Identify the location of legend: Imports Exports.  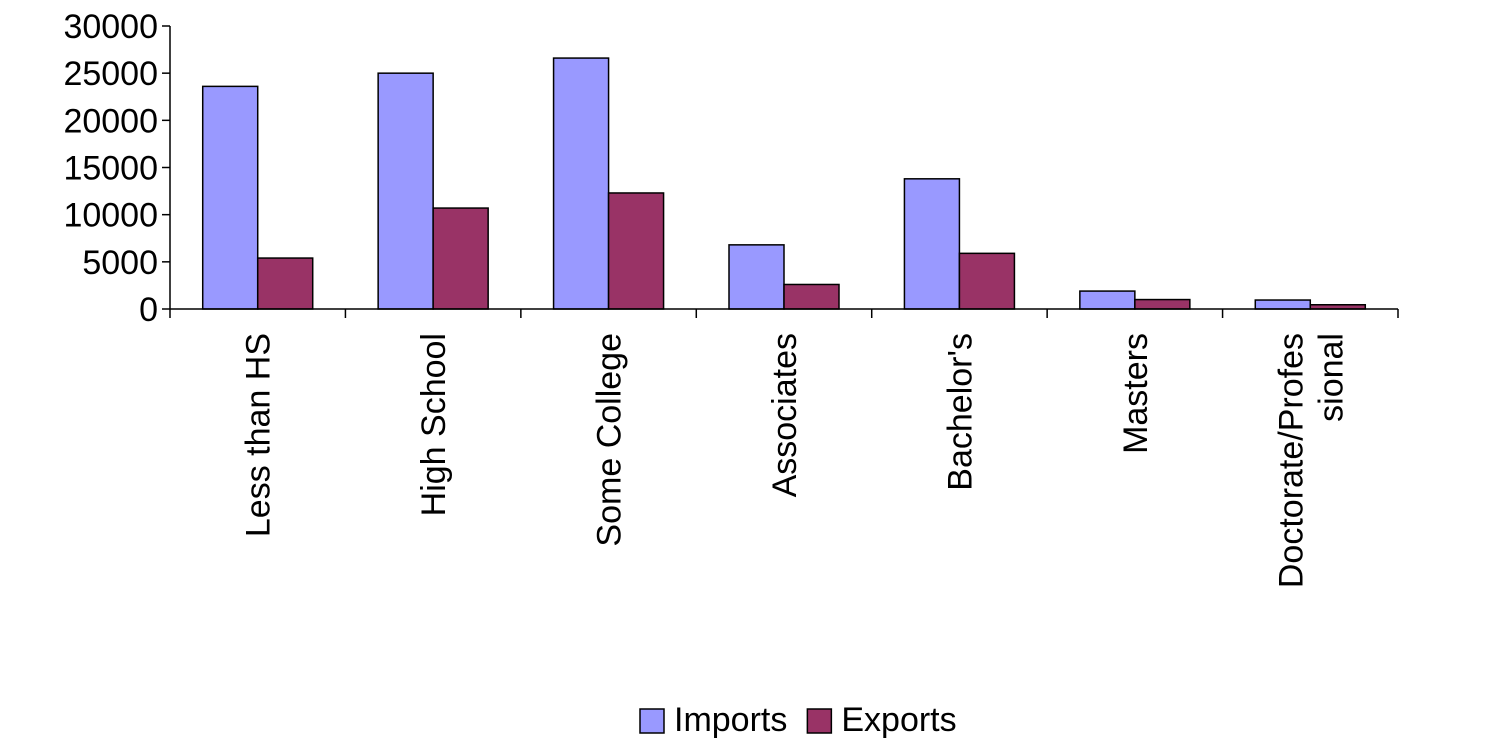
(798, 720).